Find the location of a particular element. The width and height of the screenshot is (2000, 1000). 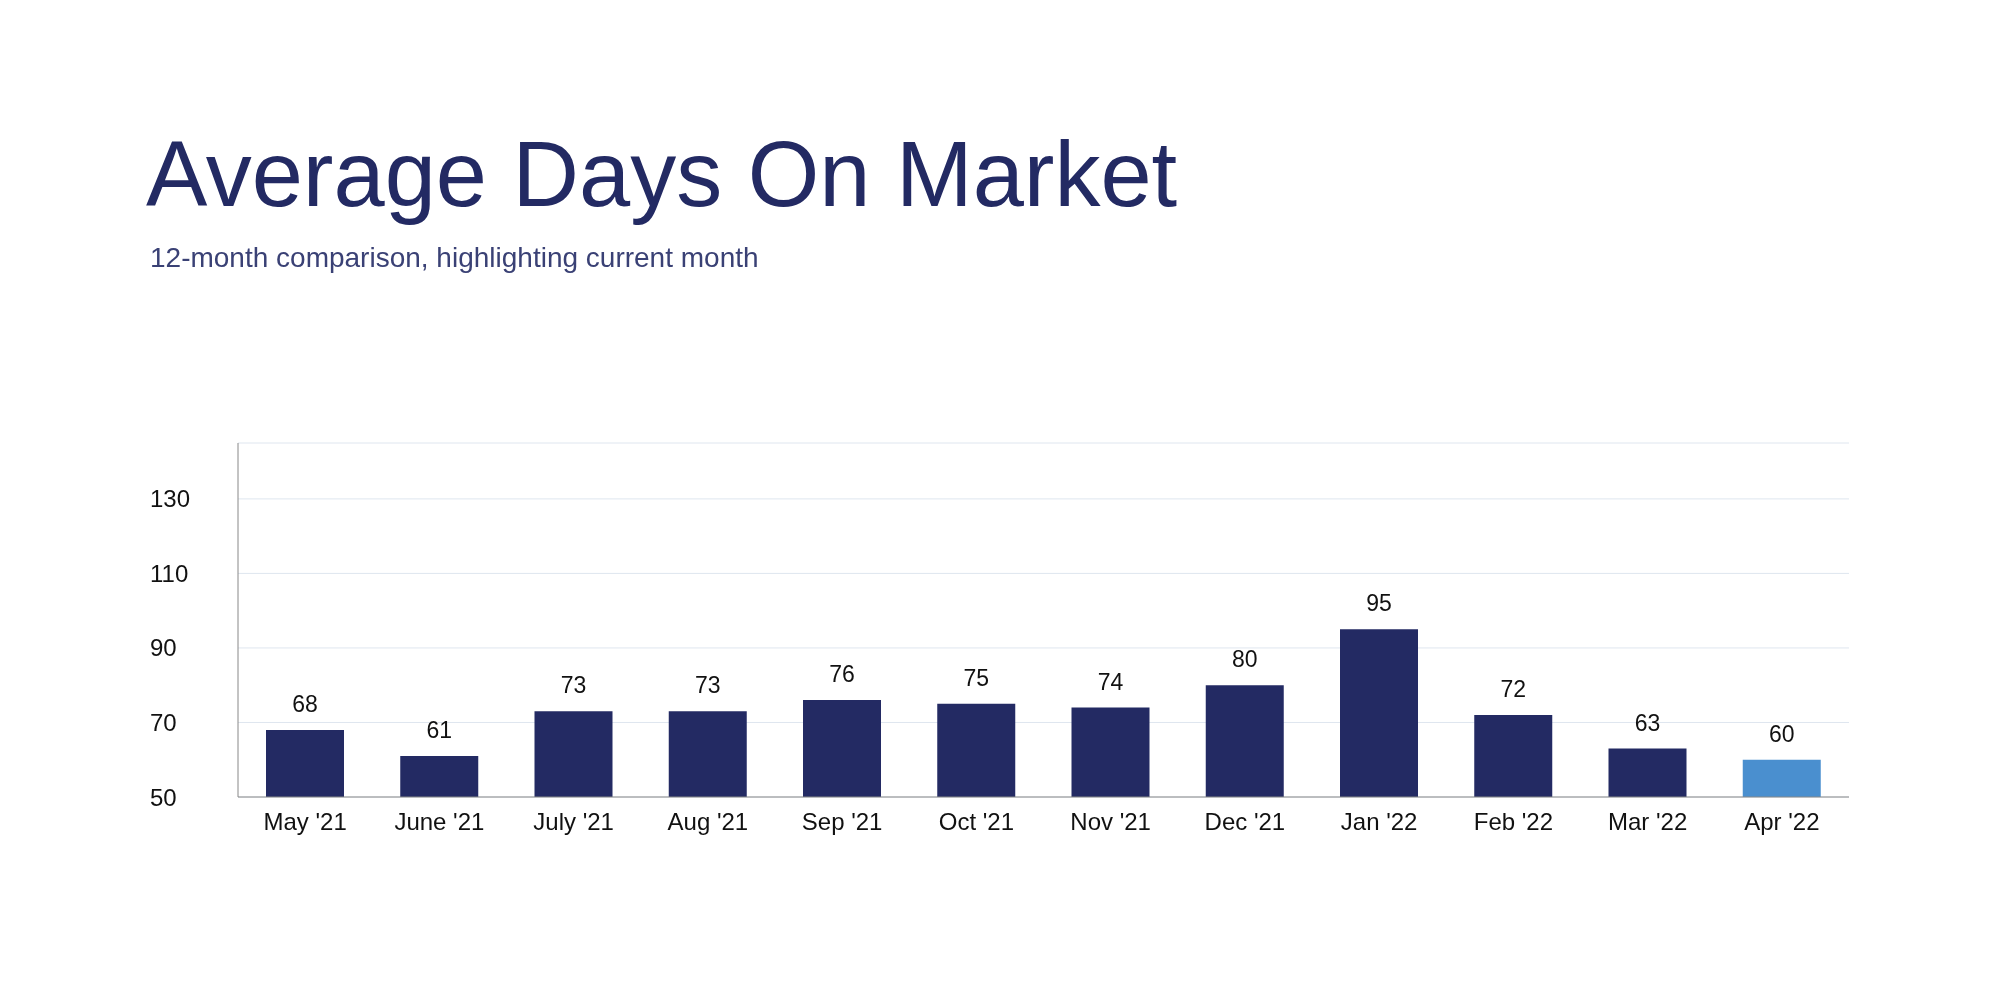

x-tick-label: Feb '22 is located at coordinates (1513, 822).